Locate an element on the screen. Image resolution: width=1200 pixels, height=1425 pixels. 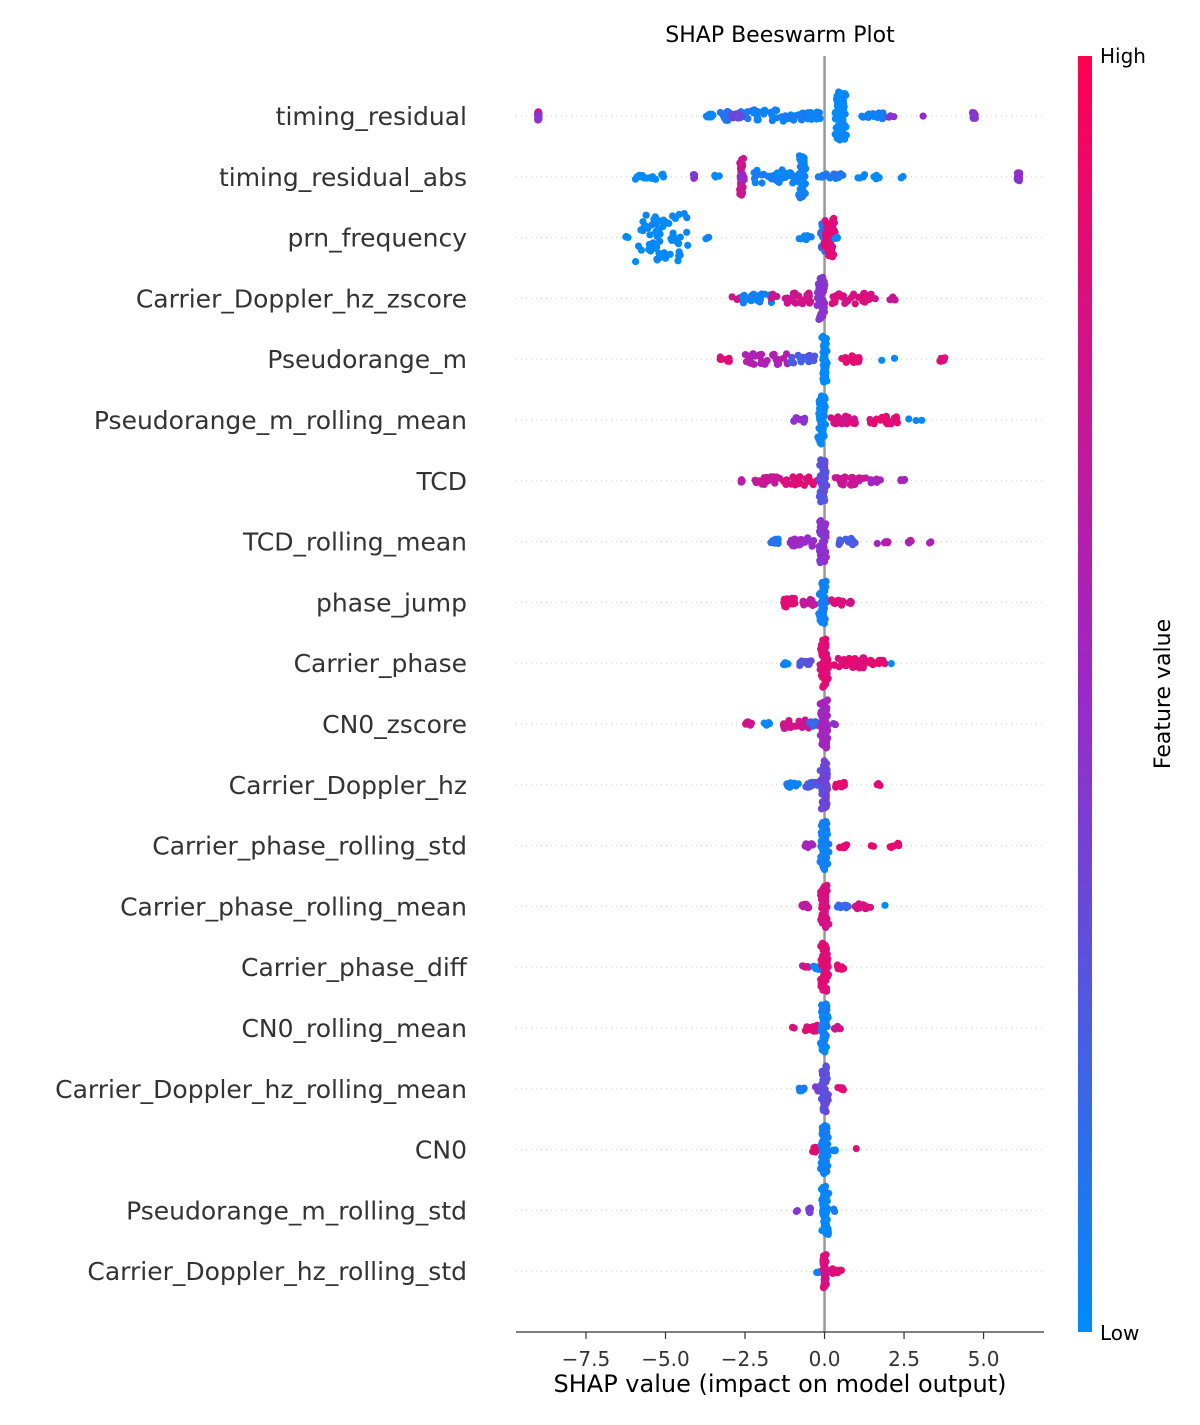
chart-title: SHAP Beeswarm Plot is located at coordinates (780, 35).